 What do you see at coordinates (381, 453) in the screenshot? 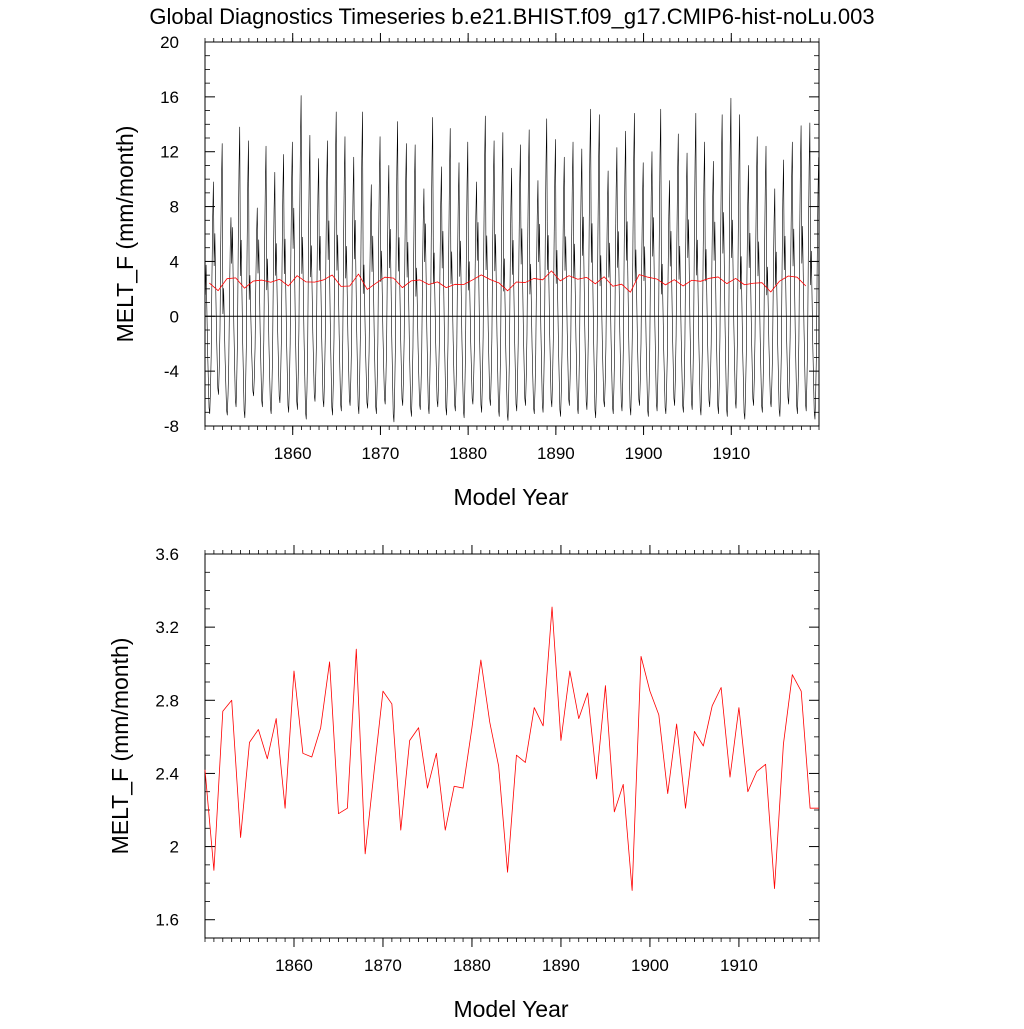
I see `top-chart-x-tick-label: 1870` at bounding box center [381, 453].